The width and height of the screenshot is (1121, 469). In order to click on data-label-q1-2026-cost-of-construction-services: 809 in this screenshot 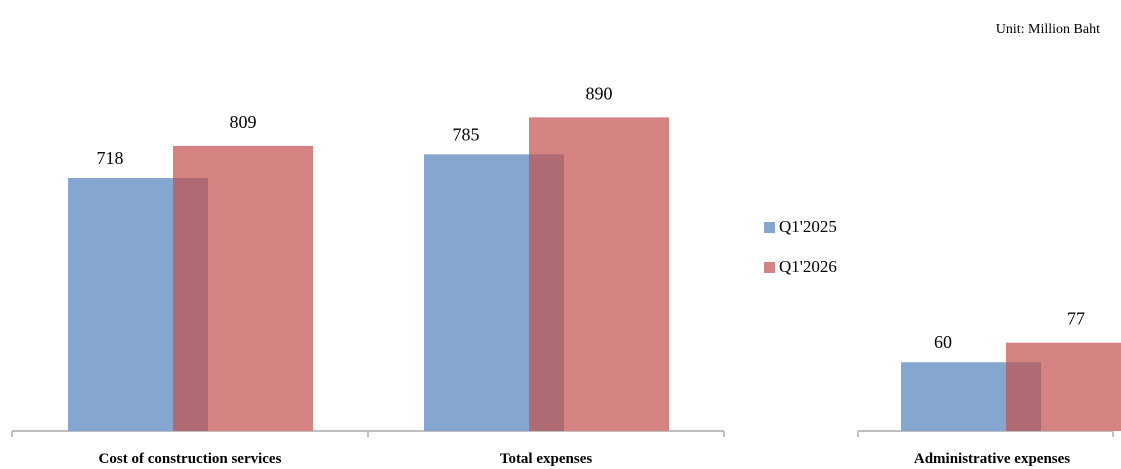, I will do `click(243, 122)`.